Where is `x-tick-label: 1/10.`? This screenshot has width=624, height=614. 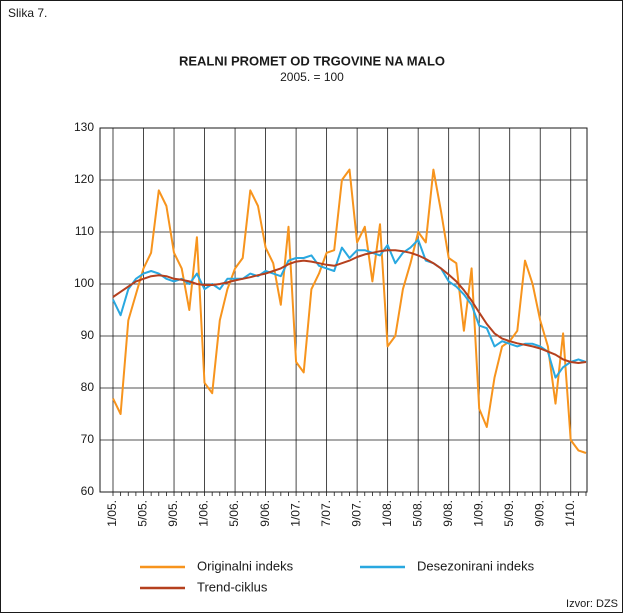
x-tick-label: 1/10. is located at coordinates (570, 513).